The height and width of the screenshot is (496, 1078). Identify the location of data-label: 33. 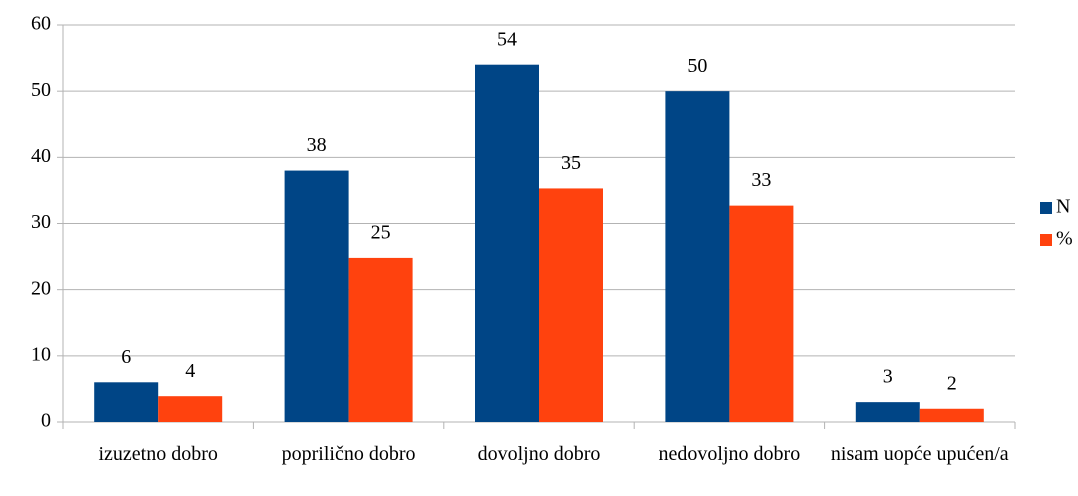
(761, 180).